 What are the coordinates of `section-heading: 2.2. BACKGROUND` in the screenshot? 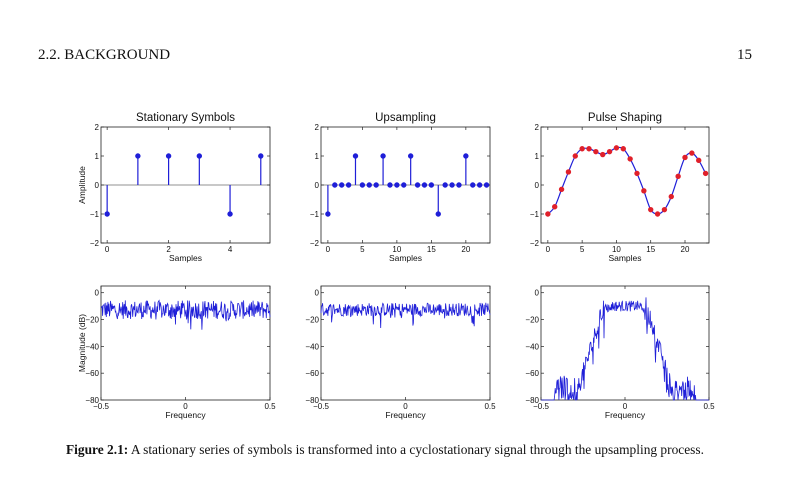 It's located at (104, 55).